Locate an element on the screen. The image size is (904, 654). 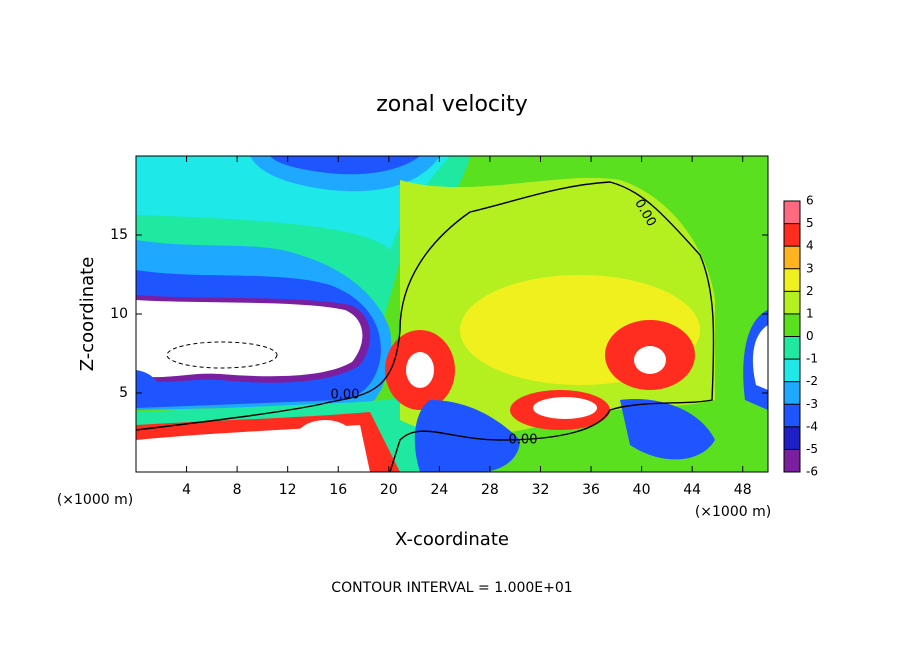
colorbar-tick-label: 2 is located at coordinates (810, 291).